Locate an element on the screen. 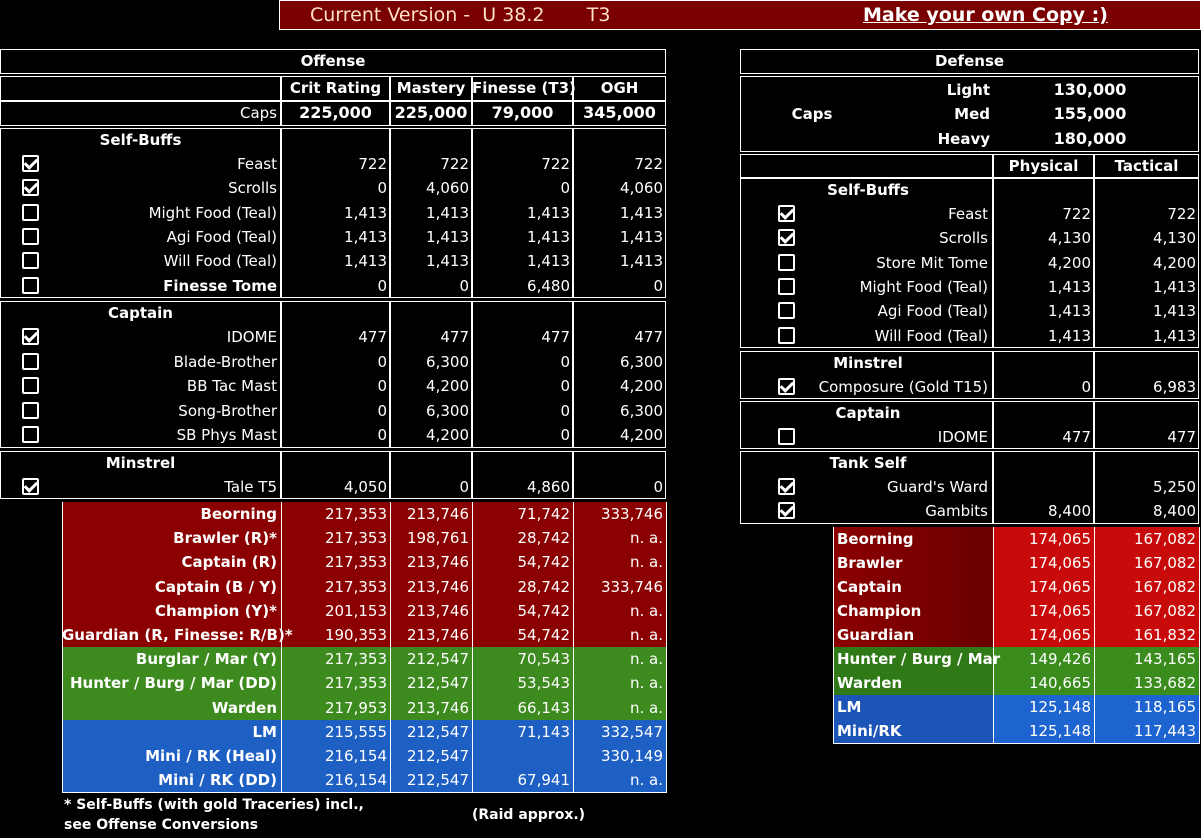 This screenshot has height=838, width=1201. offense-result-row is located at coordinates (364, 635).